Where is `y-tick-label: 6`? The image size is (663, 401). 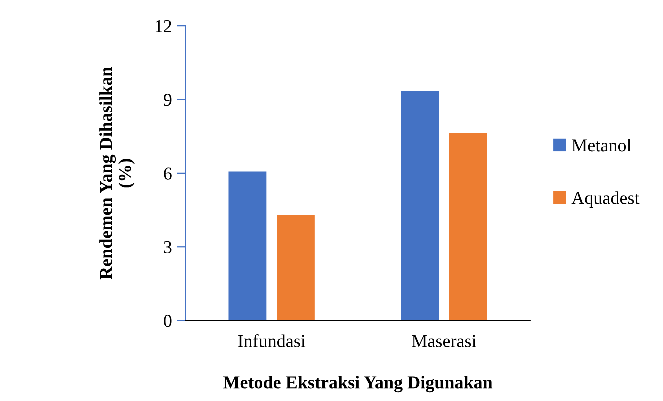
y-tick-label: 6 is located at coordinates (168, 174).